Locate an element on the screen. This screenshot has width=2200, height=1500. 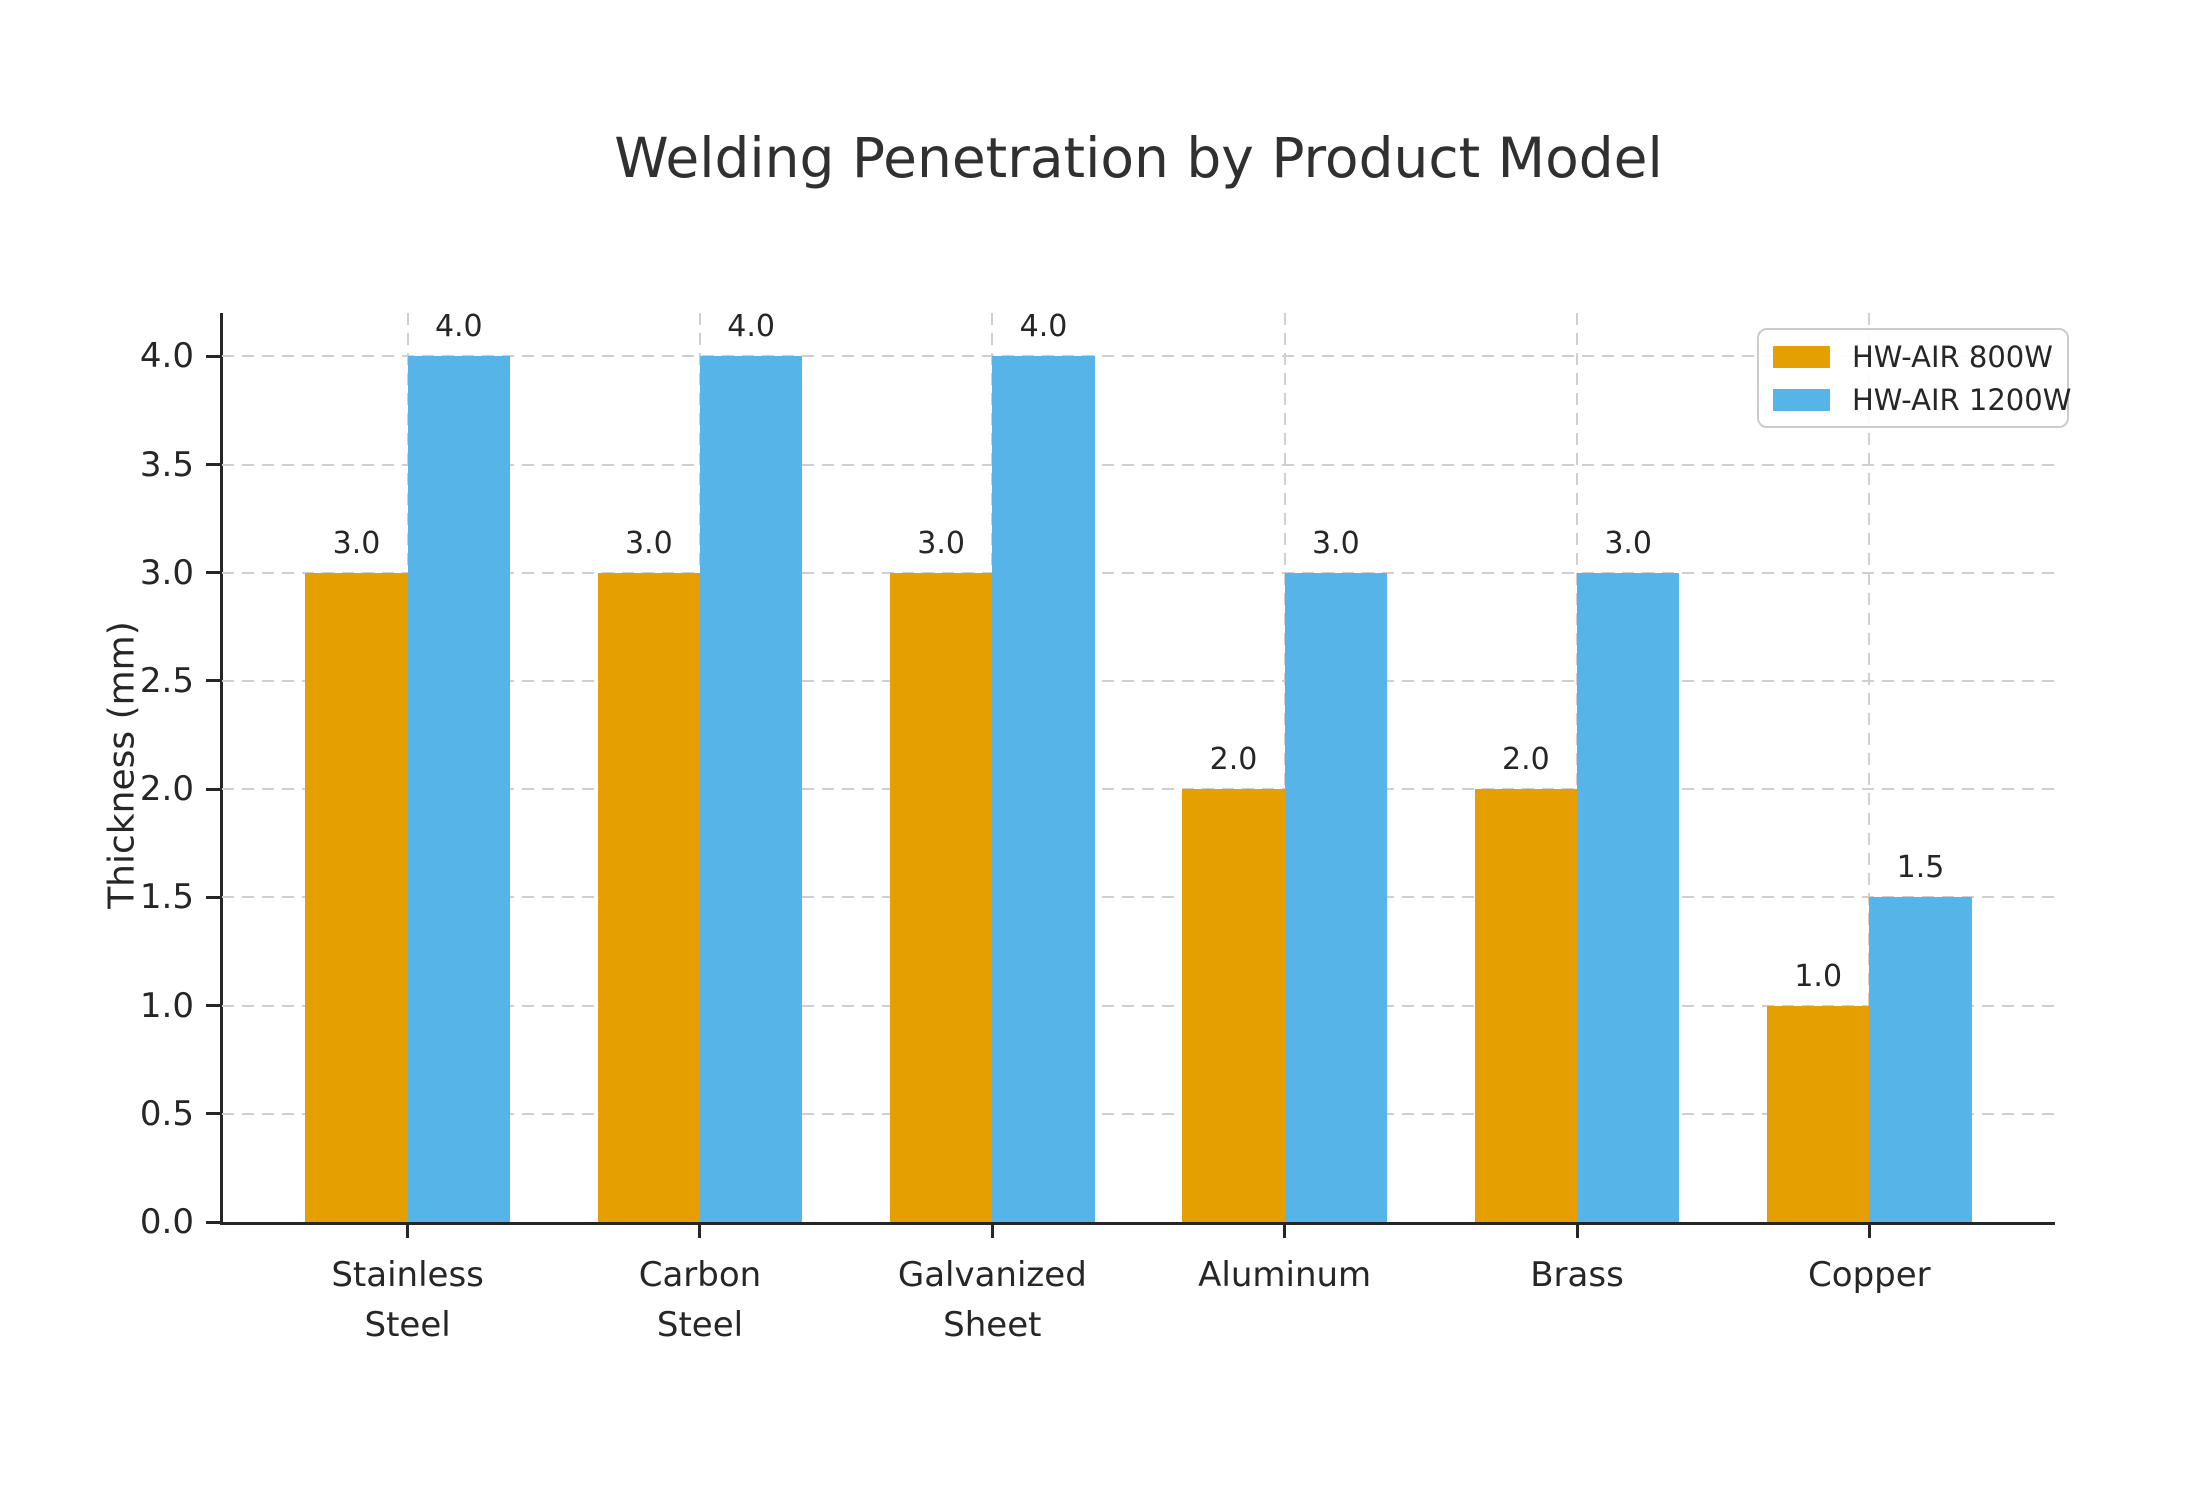
legend-item: HW-AIR 1200W is located at coordinates (1922, 399).